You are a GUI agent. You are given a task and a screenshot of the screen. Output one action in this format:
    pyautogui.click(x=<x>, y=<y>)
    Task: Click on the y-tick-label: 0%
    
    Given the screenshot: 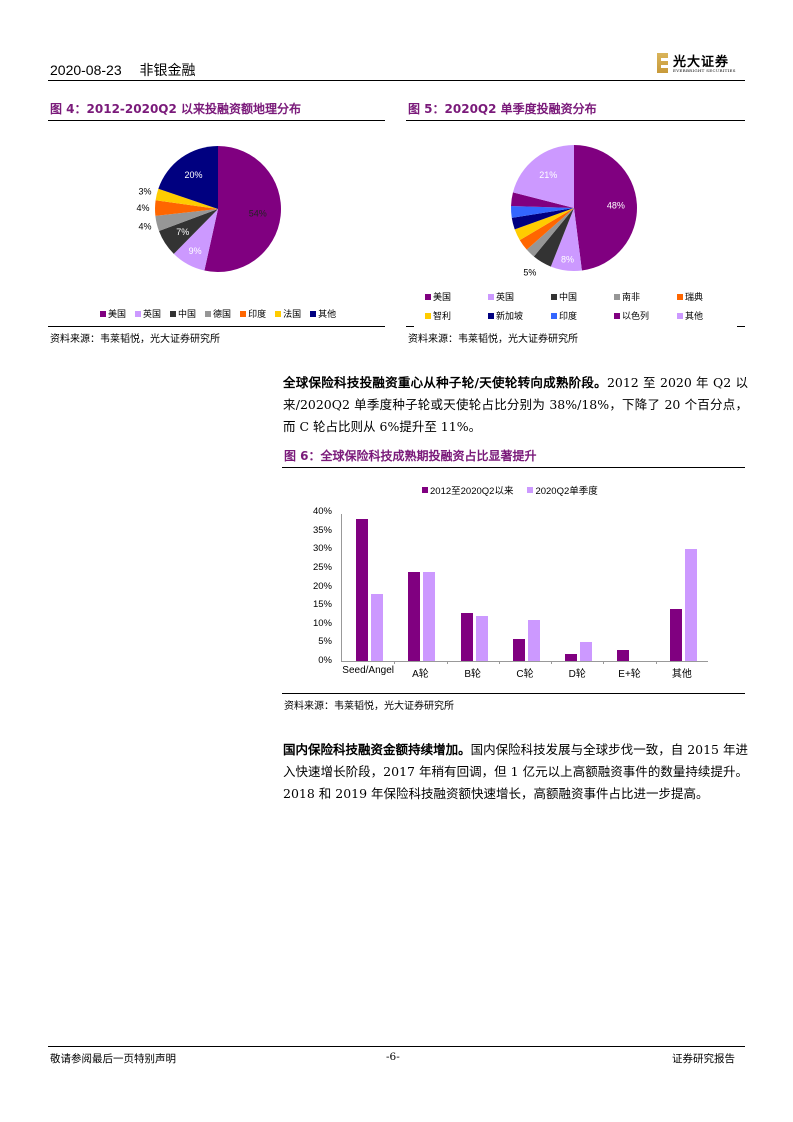 What is the action you would take?
    pyautogui.click(x=325, y=660)
    